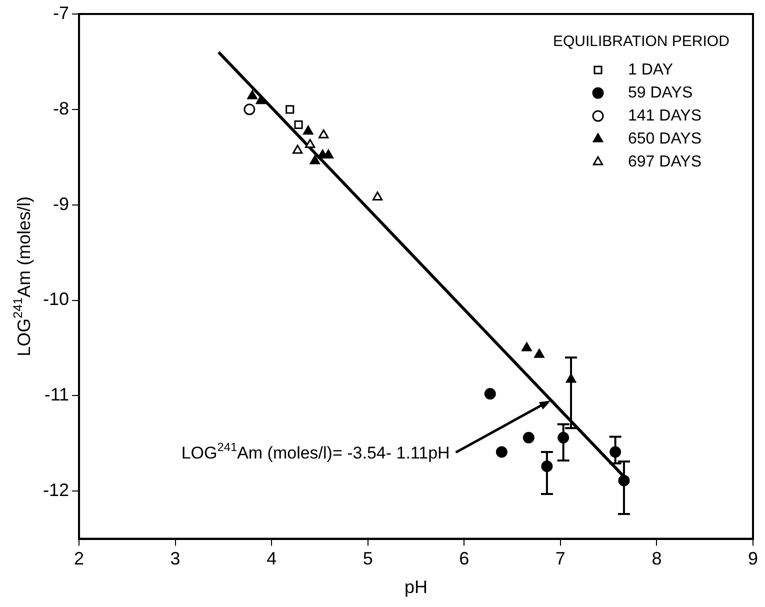  Describe the element at coordinates (61, 108) in the screenshot. I see `y-tick-label: -8` at that location.